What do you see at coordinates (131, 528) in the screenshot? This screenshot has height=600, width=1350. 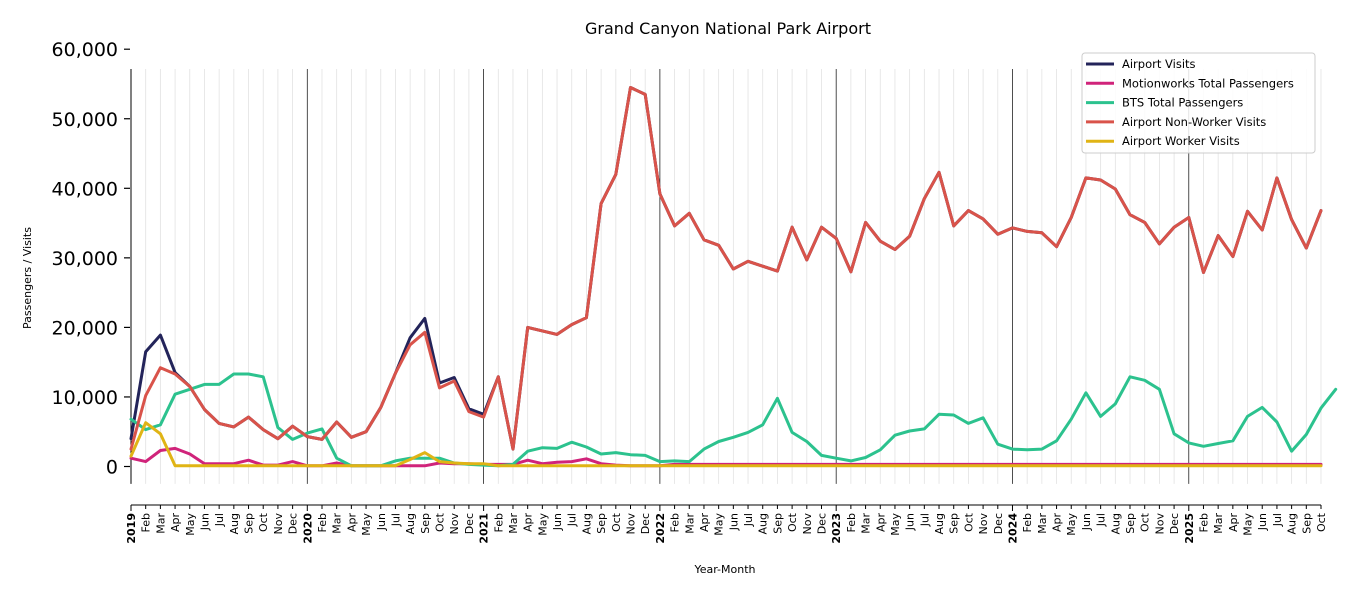 I see `x-tick-label-year: 2019` at bounding box center [131, 528].